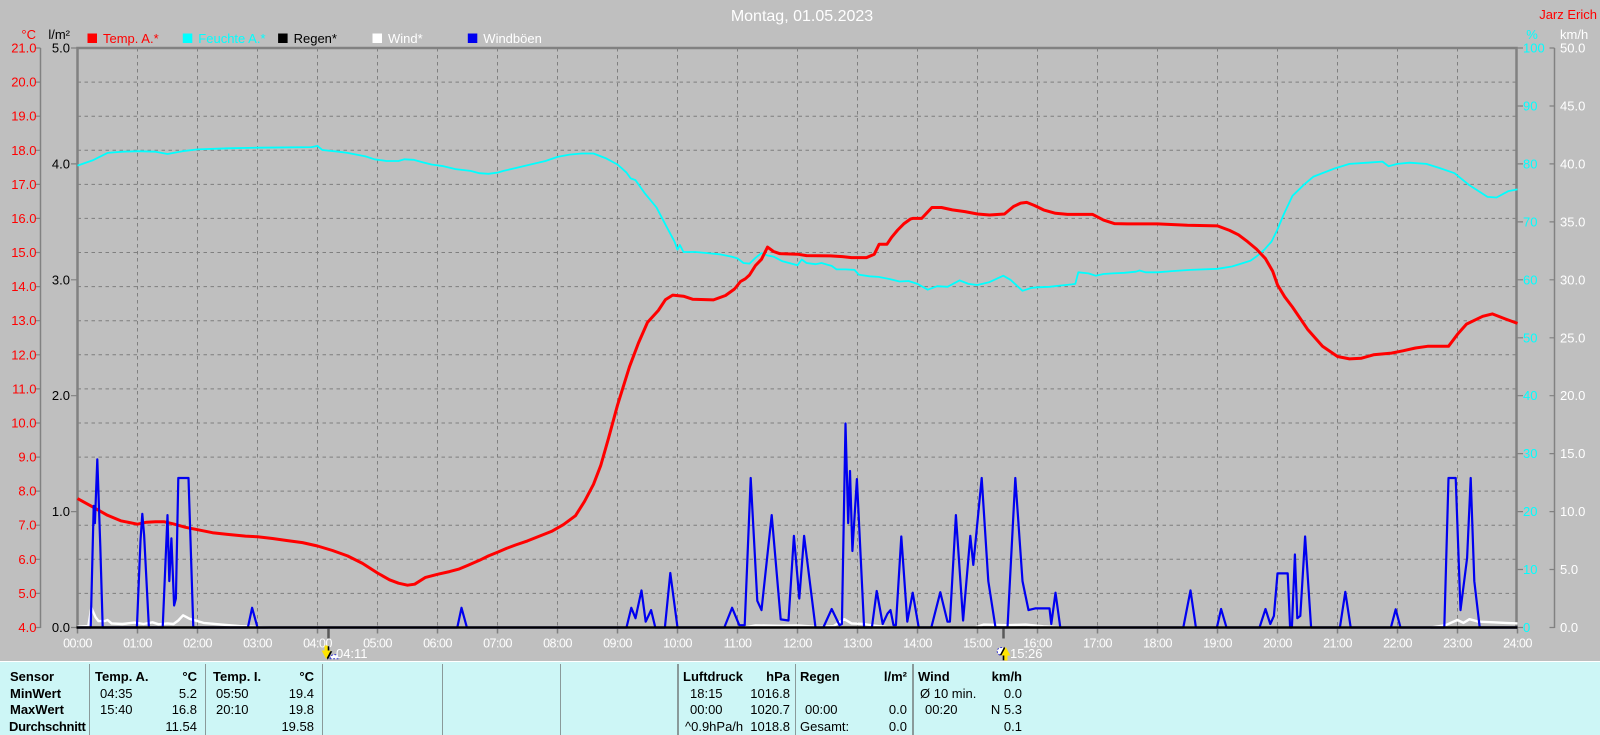 Image resolution: width=1600 pixels, height=735 pixels. I want to click on svg-text: 6.0, so click(27, 559).